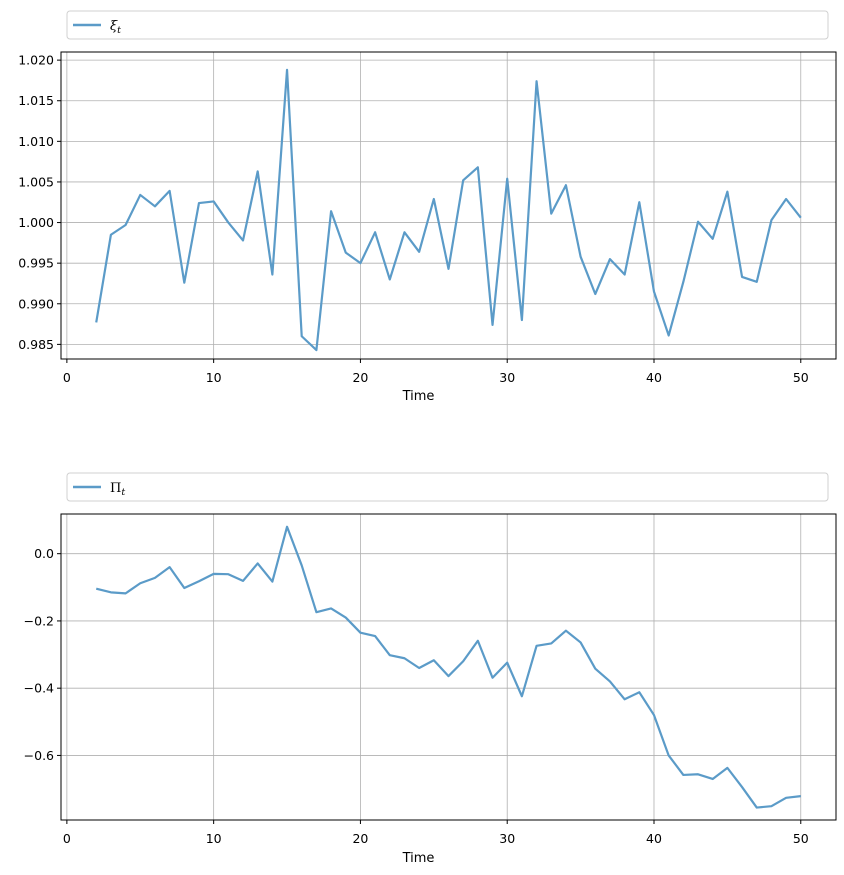 This screenshot has height=875, width=844. What do you see at coordinates (115, 27) in the screenshot?
I see `legend-label: ξt` at bounding box center [115, 27].